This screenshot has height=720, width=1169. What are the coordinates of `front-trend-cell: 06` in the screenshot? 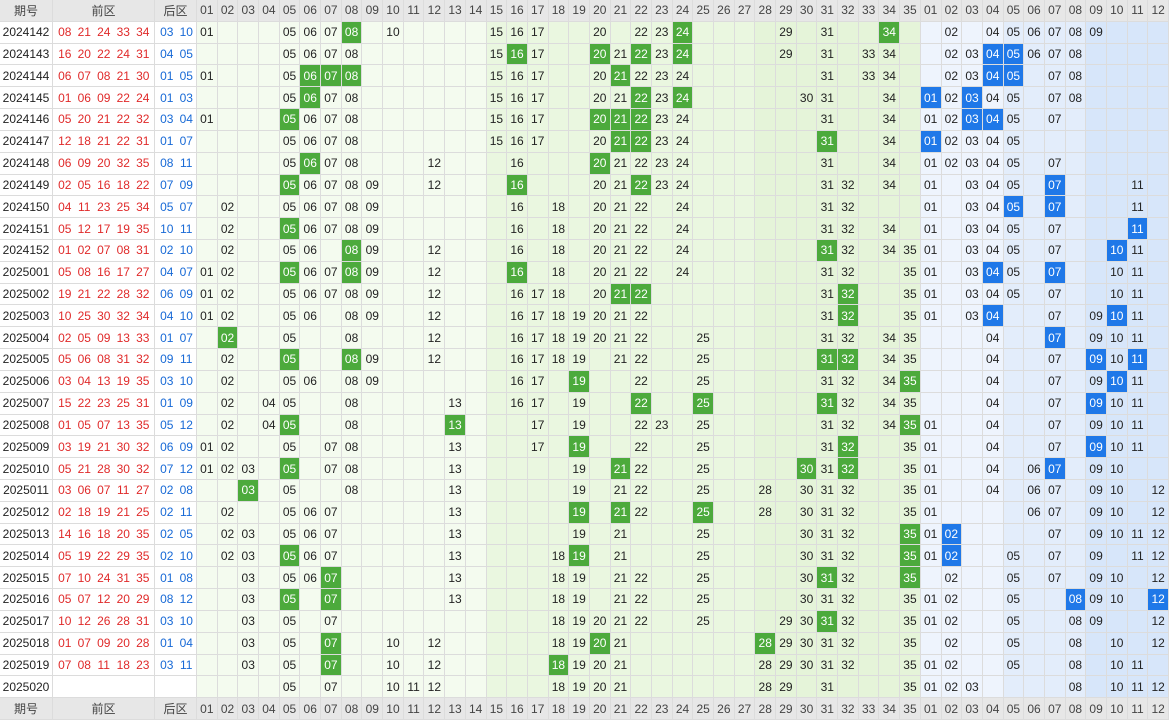 It's located at (311, 316).